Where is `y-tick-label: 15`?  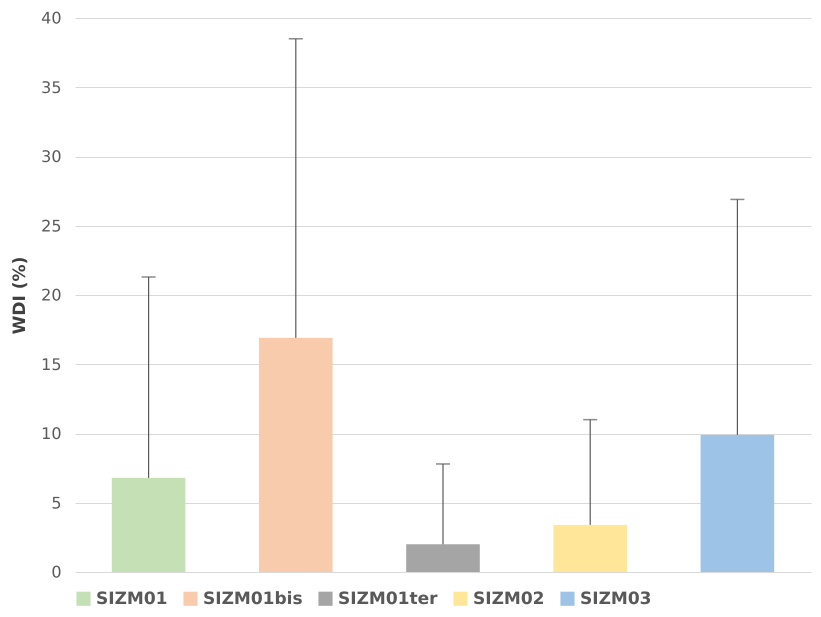 y-tick-label: 15 is located at coordinates (51, 364).